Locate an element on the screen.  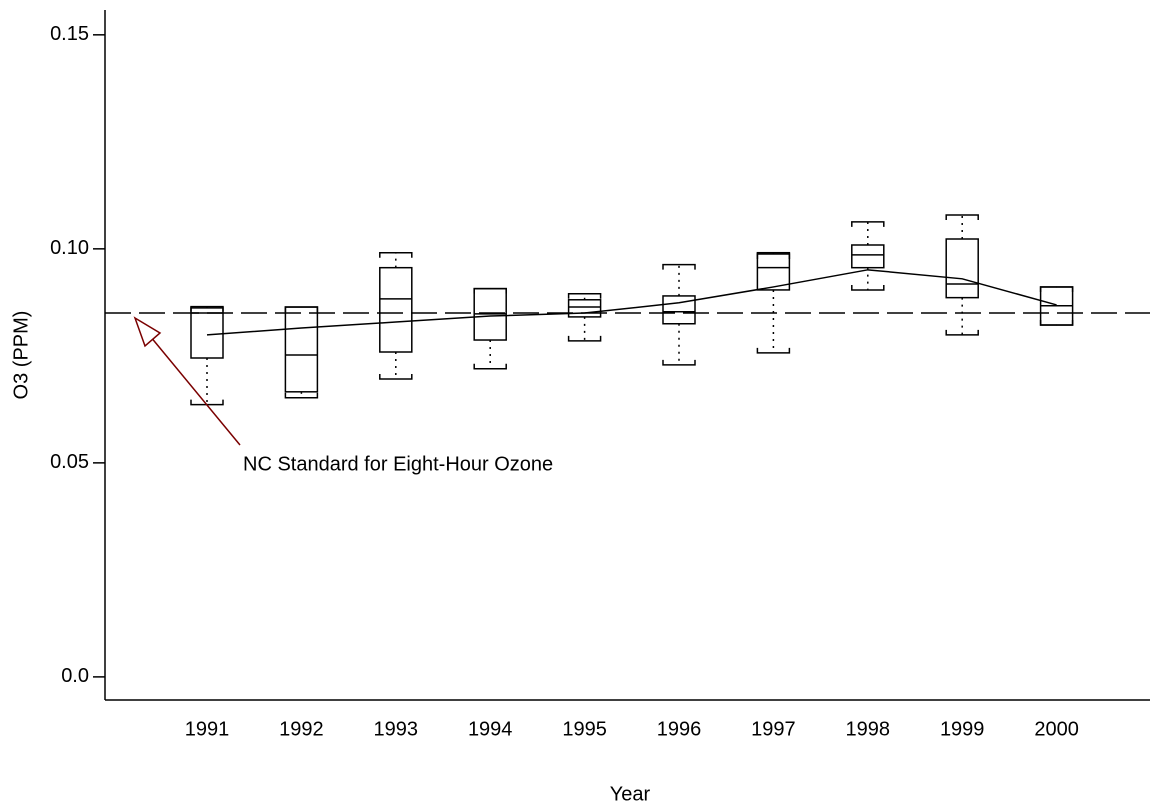
y-tick-label: 0.15 is located at coordinates (69, 34).